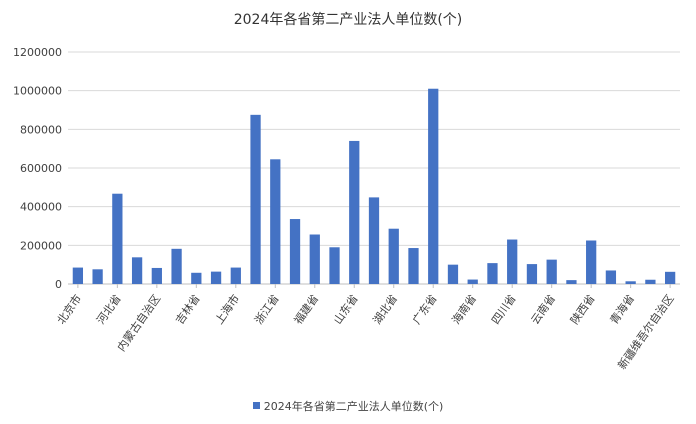 The width and height of the screenshot is (696, 424). Describe the element at coordinates (374, 240) in the screenshot. I see `bar-河南省` at that location.